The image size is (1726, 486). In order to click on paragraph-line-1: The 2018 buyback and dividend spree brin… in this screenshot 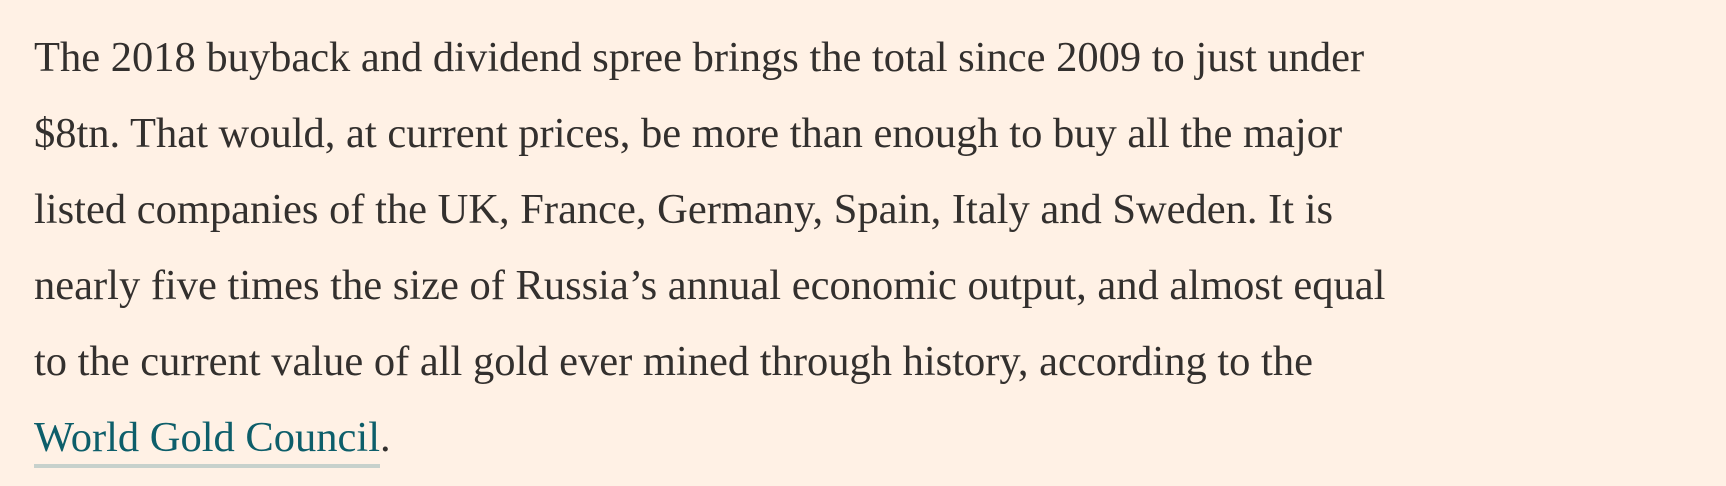, I will do `click(699, 57)`.